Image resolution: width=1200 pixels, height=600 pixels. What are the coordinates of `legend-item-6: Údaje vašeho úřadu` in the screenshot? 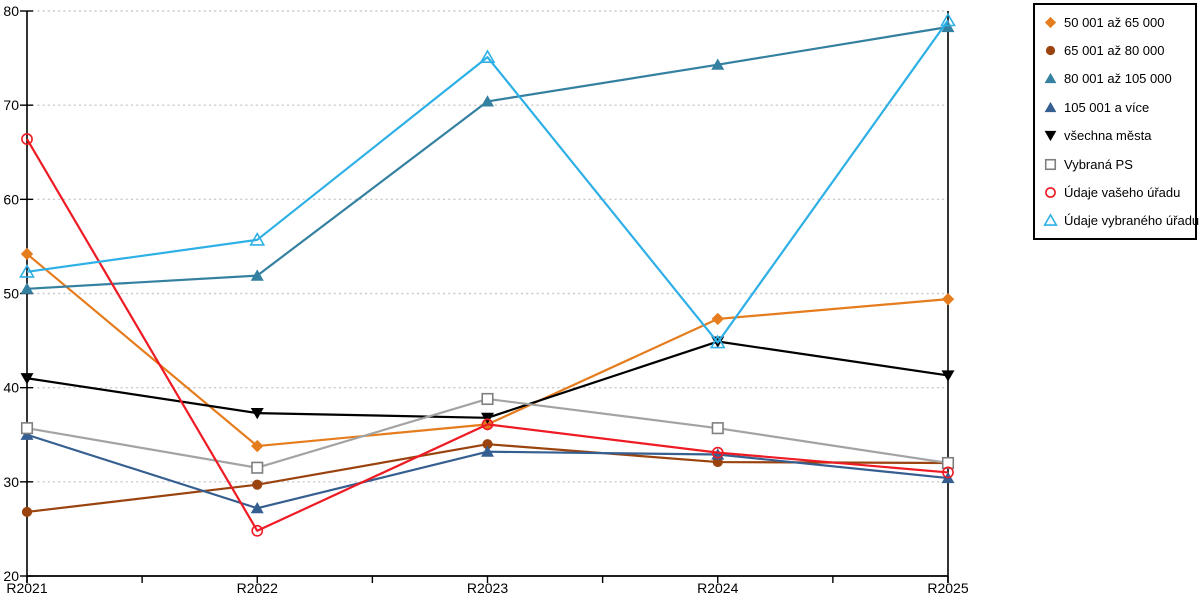 It's located at (1117, 192).